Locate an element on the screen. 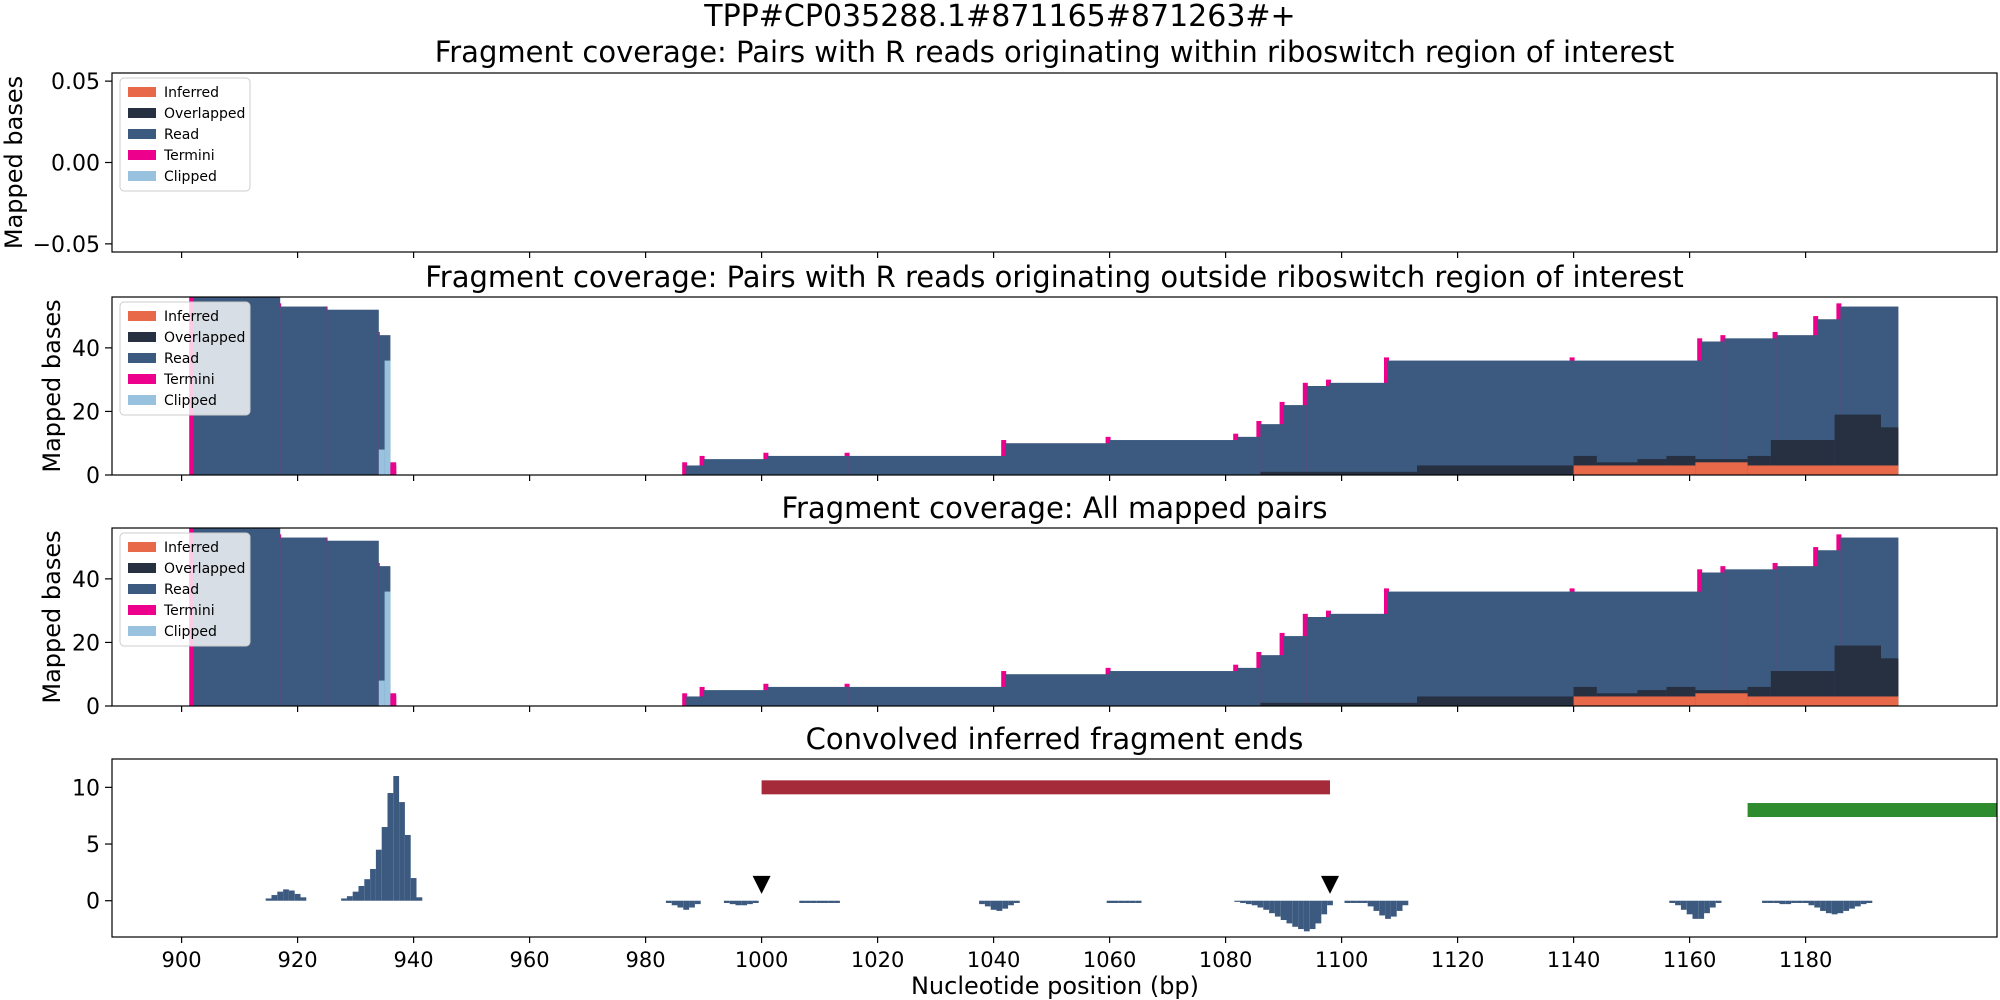  y-tick-label: 0.05 is located at coordinates (75, 82).